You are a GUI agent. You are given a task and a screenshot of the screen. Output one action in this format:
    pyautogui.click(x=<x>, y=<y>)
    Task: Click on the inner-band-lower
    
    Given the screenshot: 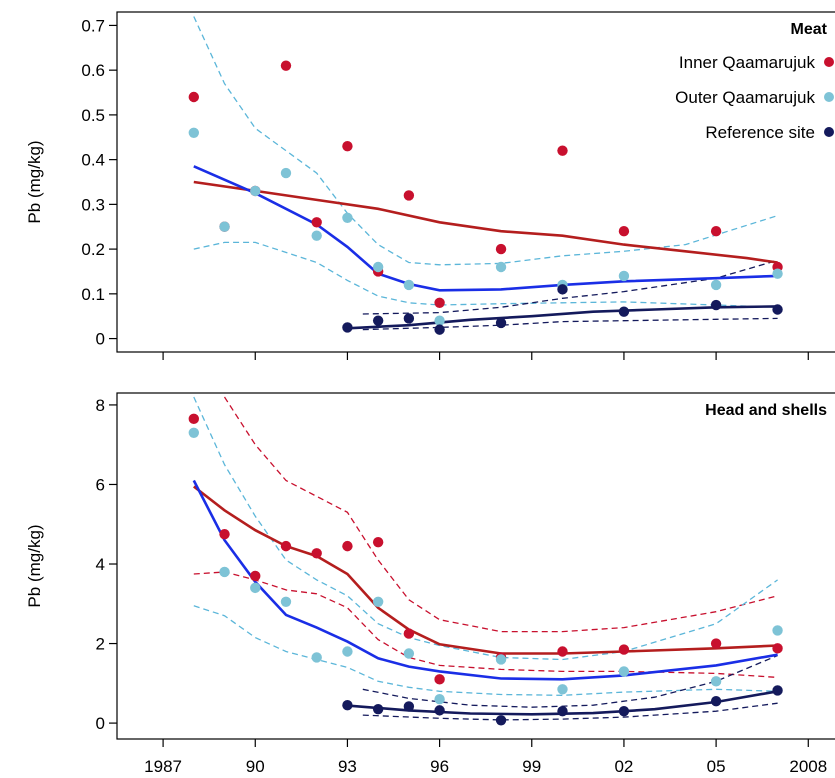 What is the action you would take?
    pyautogui.click(x=485, y=625)
    